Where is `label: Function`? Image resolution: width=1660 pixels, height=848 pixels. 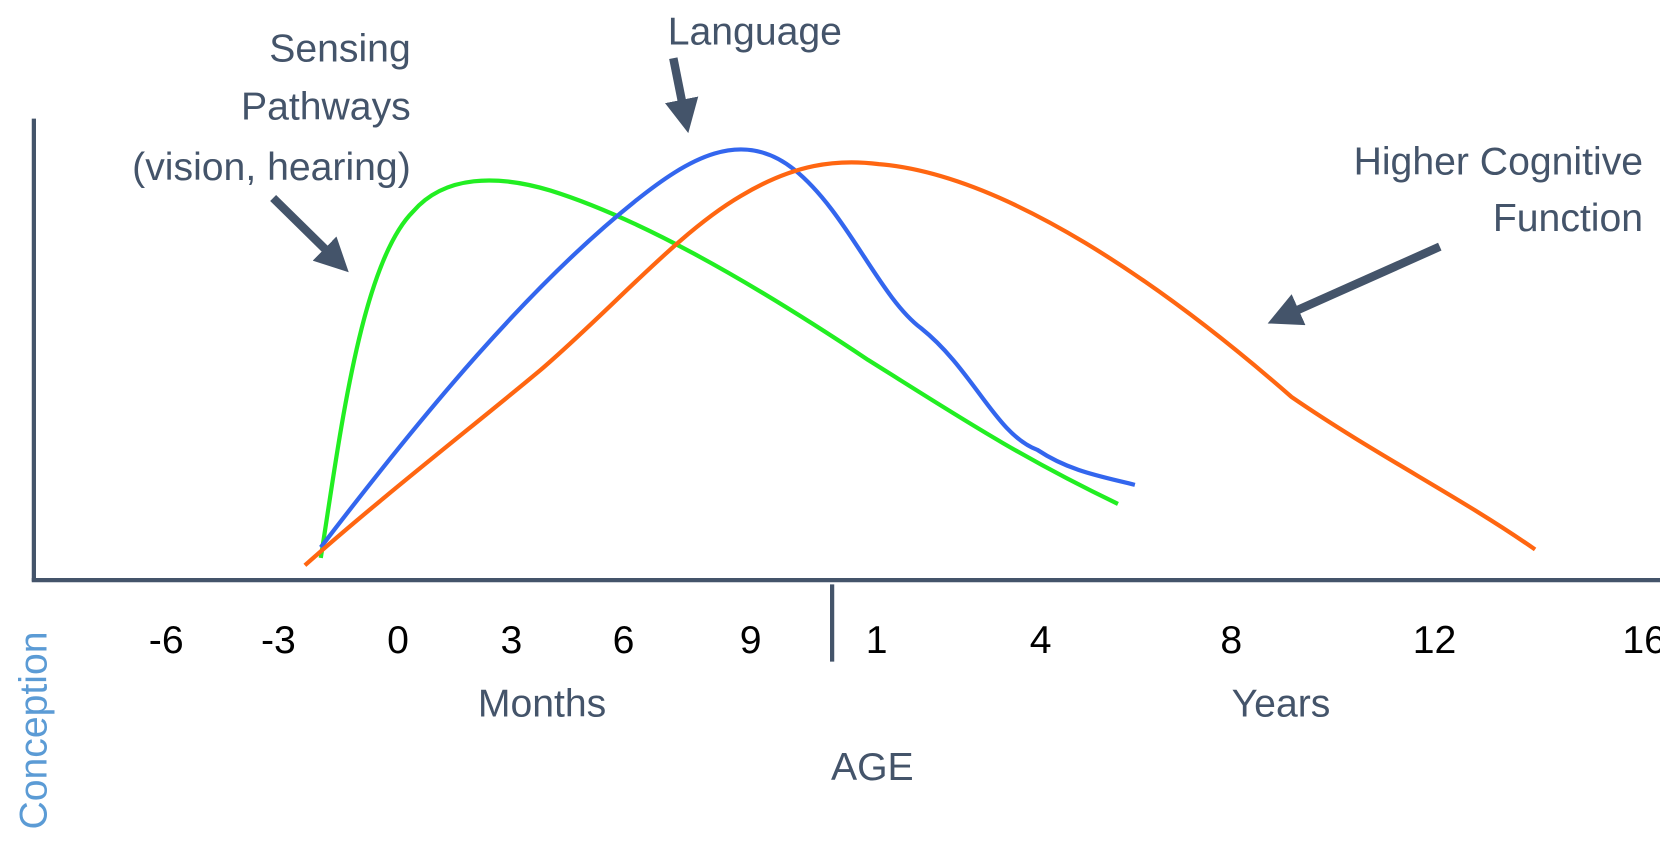 label: Function is located at coordinates (1568, 218).